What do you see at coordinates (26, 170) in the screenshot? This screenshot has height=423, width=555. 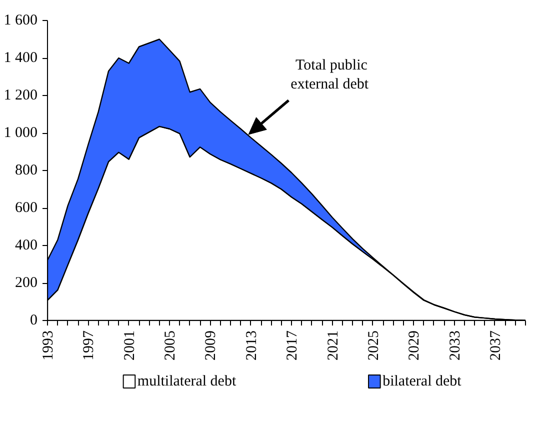 I see `y-tick-label: 800` at bounding box center [26, 170].